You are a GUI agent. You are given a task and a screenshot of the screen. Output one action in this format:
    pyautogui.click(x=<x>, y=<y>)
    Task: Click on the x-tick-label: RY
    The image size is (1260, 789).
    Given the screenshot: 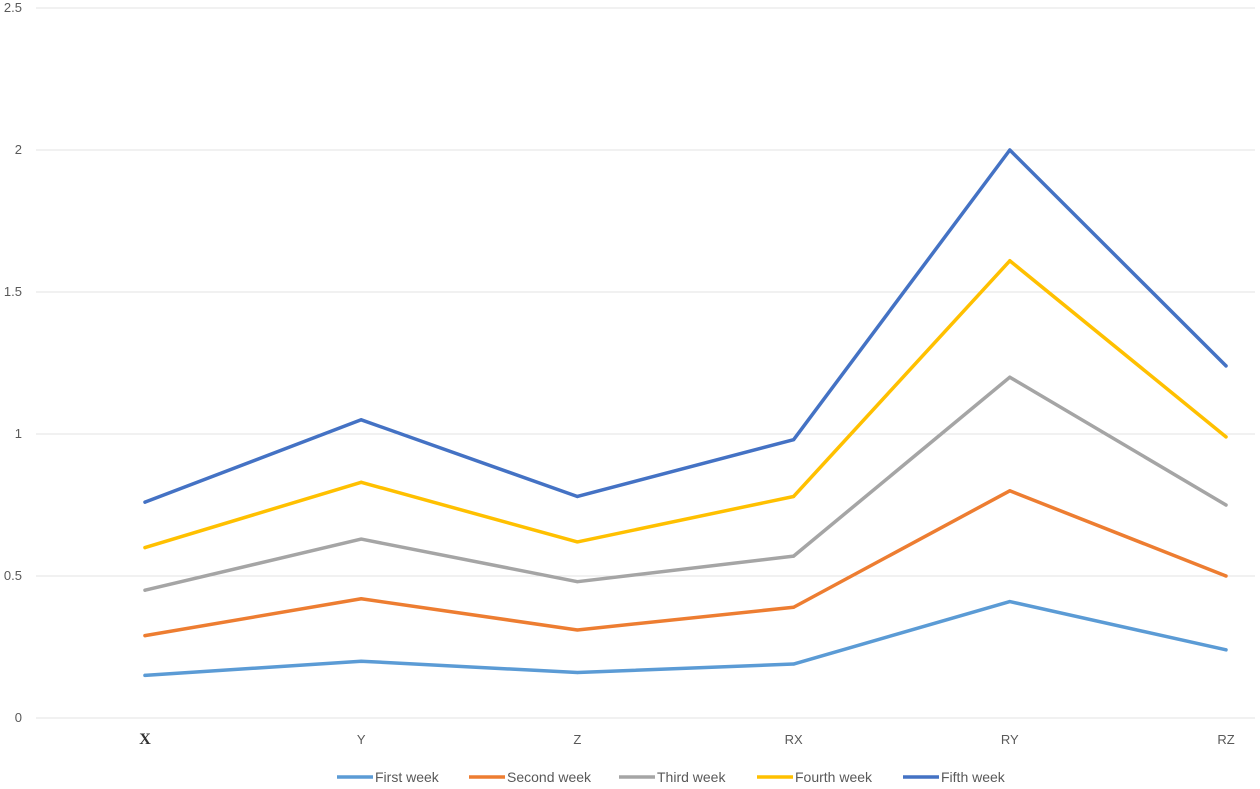 What is the action you would take?
    pyautogui.click(x=1010, y=739)
    